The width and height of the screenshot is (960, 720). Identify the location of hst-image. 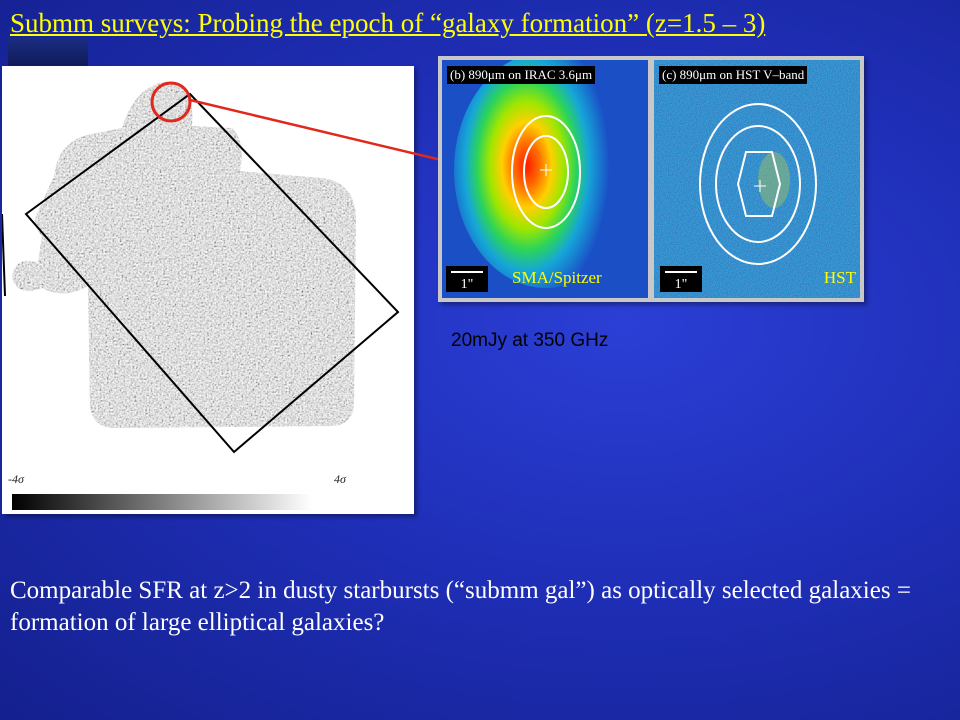
(757, 179).